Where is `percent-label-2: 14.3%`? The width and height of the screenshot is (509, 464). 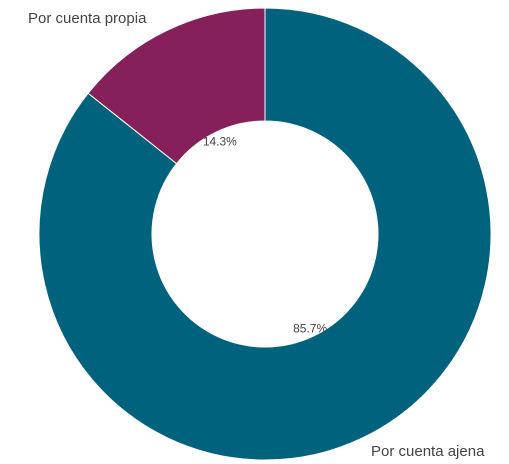
percent-label-2: 14.3% is located at coordinates (220, 141).